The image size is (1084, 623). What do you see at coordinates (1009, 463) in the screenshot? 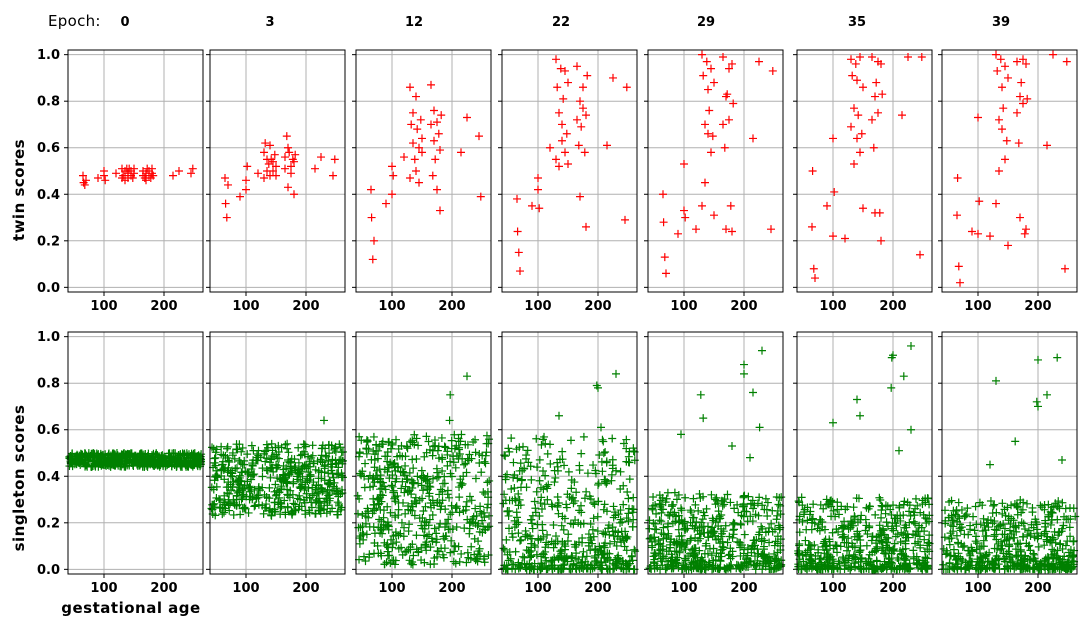
I see `markers` at bounding box center [1009, 463].